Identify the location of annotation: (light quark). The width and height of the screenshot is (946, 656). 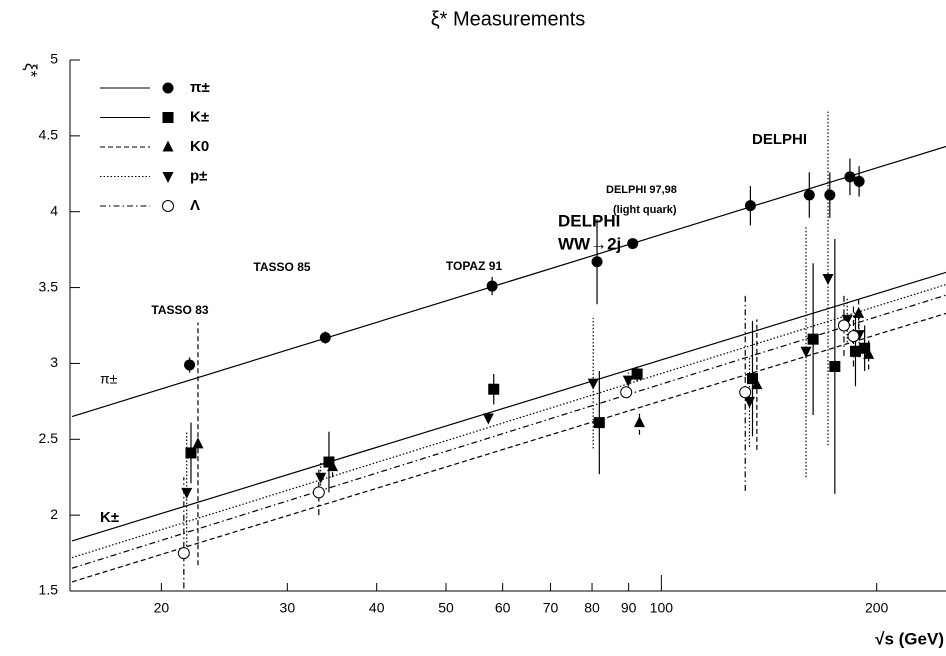
(645, 210).